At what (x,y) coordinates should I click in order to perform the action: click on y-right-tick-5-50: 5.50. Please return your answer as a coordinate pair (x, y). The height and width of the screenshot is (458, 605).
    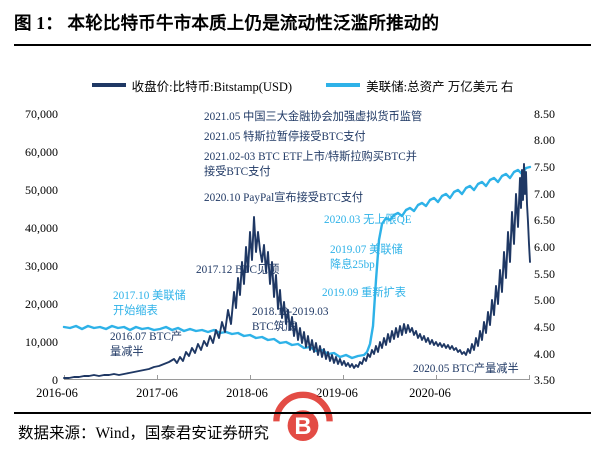
    Looking at the image, I should click on (544, 274).